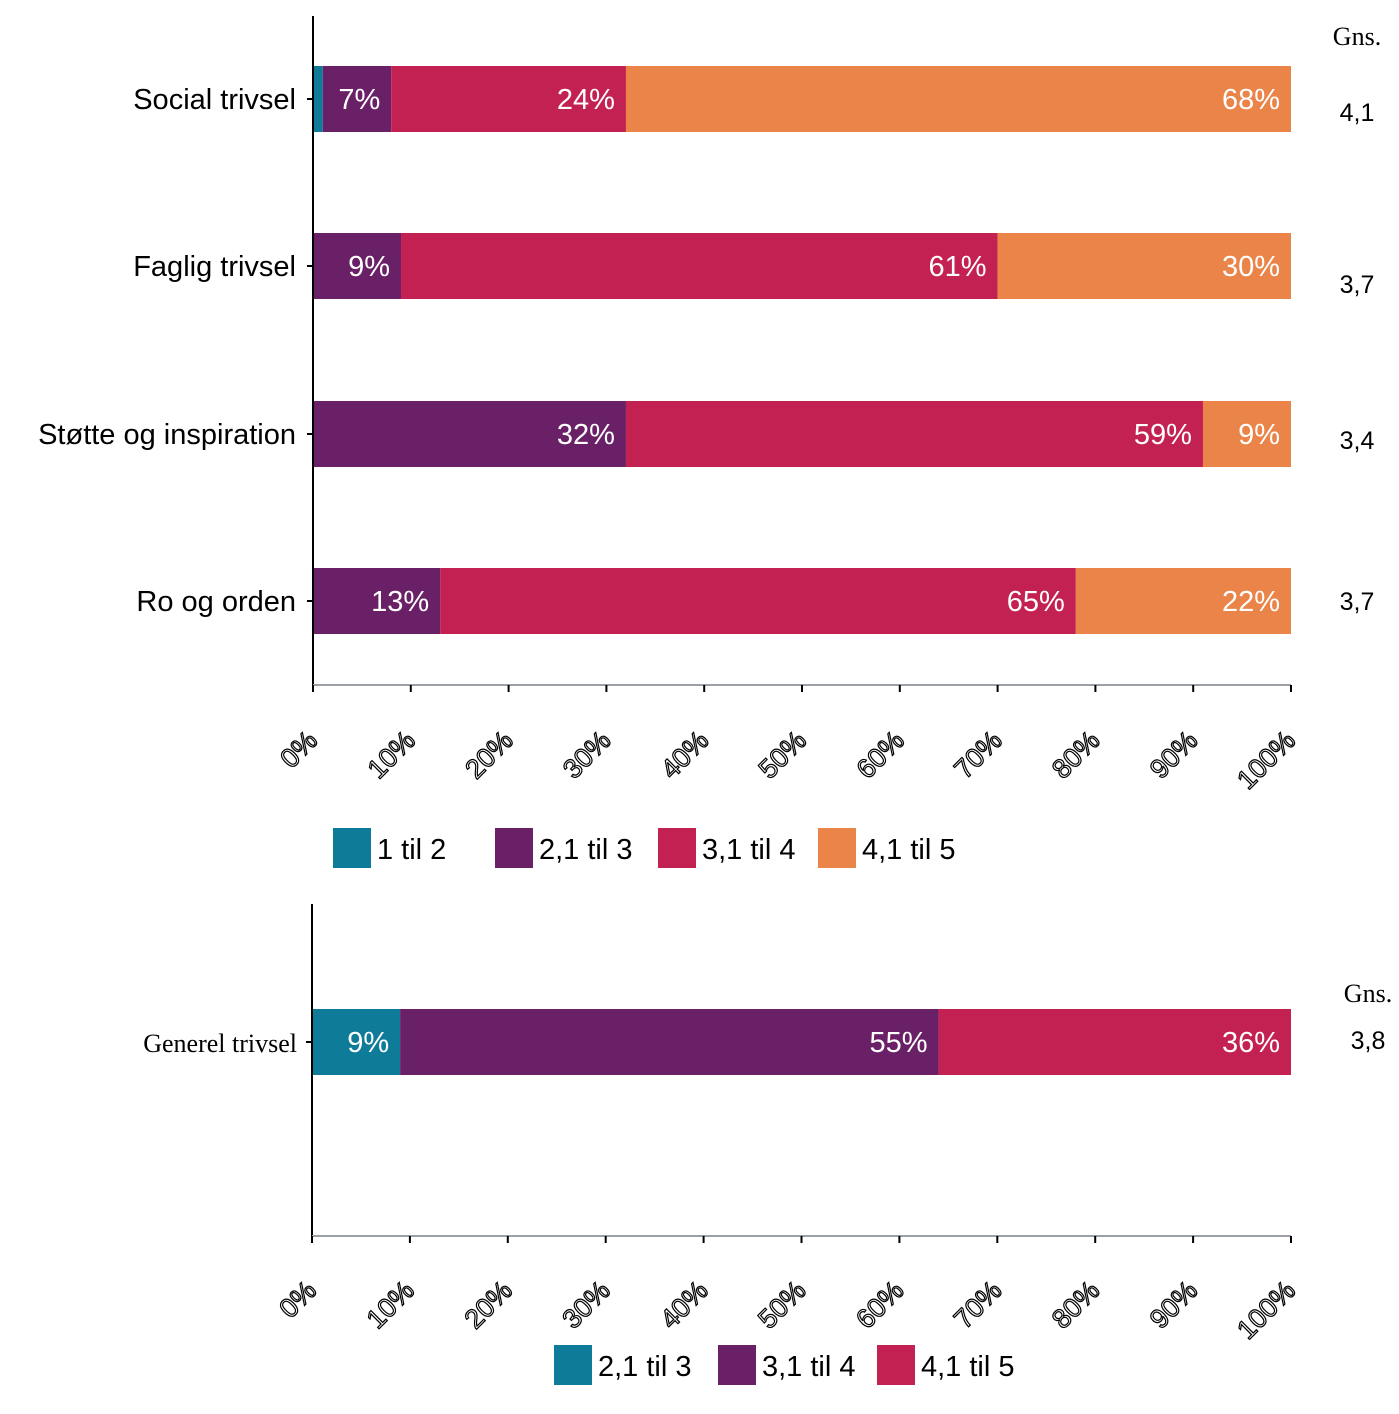  I want to click on mean-value: 3,4, so click(1357, 441).